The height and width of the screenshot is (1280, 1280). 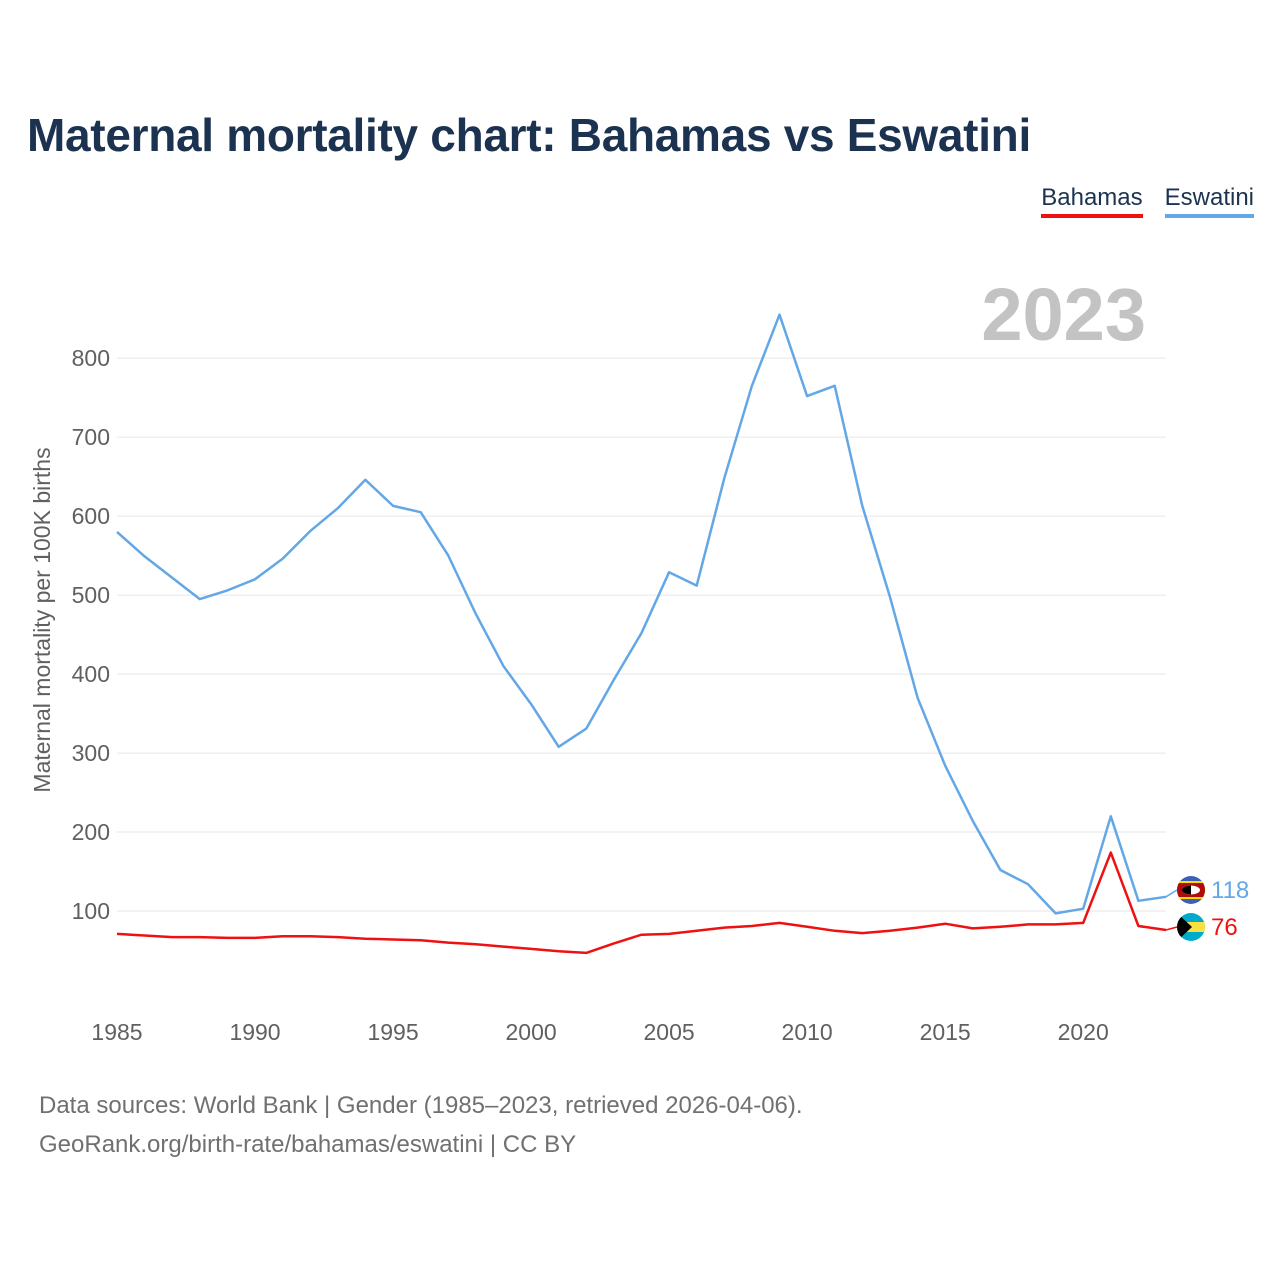 I want to click on x-tick-label-2020: 2020, so click(x=1083, y=1032).